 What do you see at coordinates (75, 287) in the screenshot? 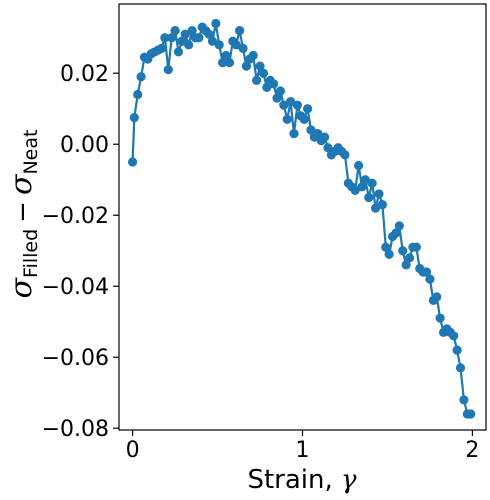
I see `y-tick-label: −0.04` at bounding box center [75, 287].